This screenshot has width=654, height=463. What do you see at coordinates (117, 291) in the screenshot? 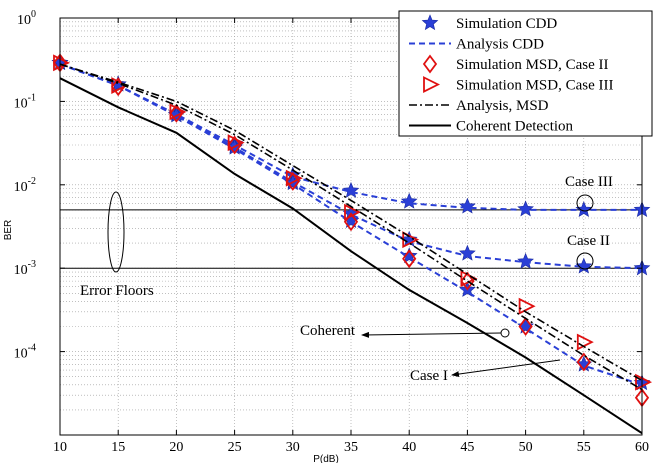
I see `error-floors-label: Error Floors` at bounding box center [117, 291].